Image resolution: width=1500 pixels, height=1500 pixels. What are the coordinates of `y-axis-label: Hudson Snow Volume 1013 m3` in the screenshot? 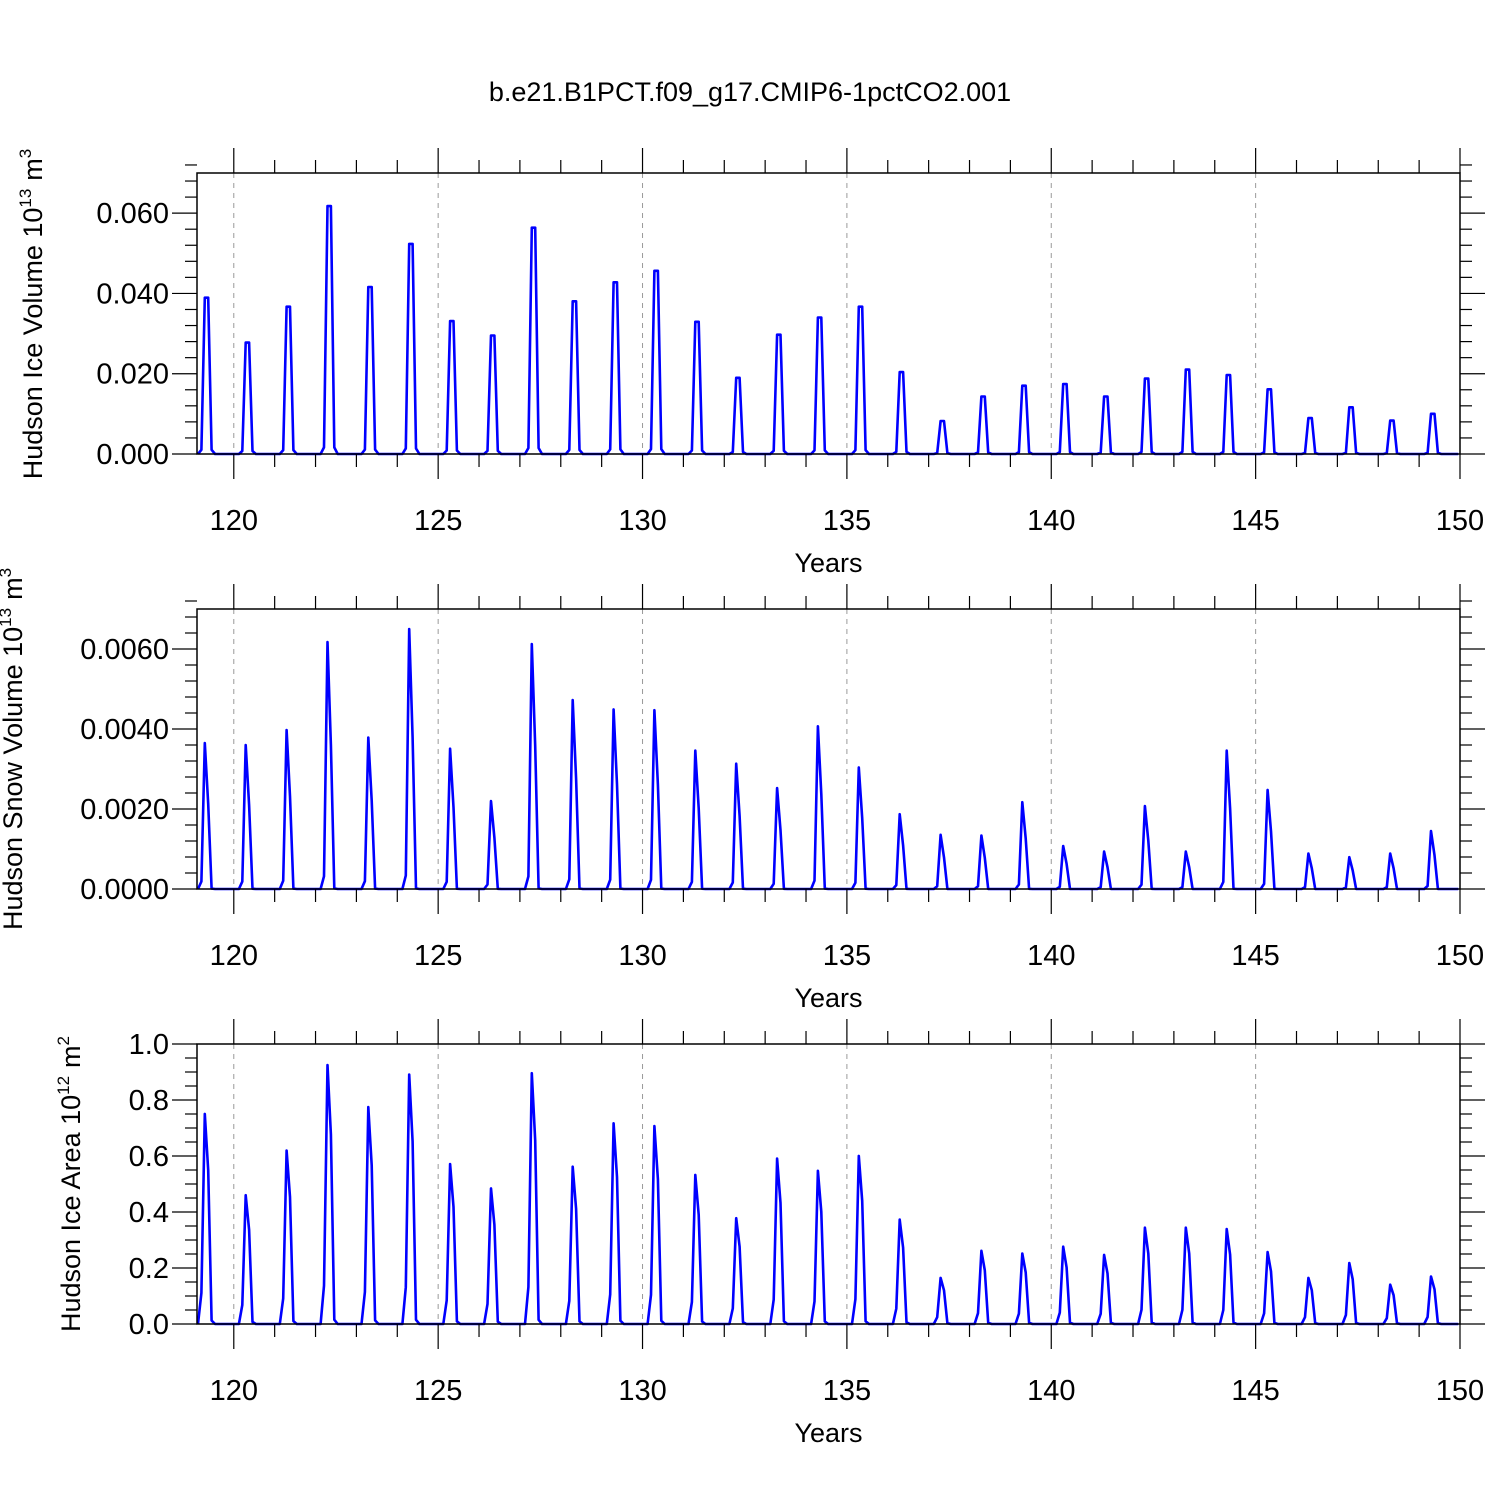 It's located at (14, 749).